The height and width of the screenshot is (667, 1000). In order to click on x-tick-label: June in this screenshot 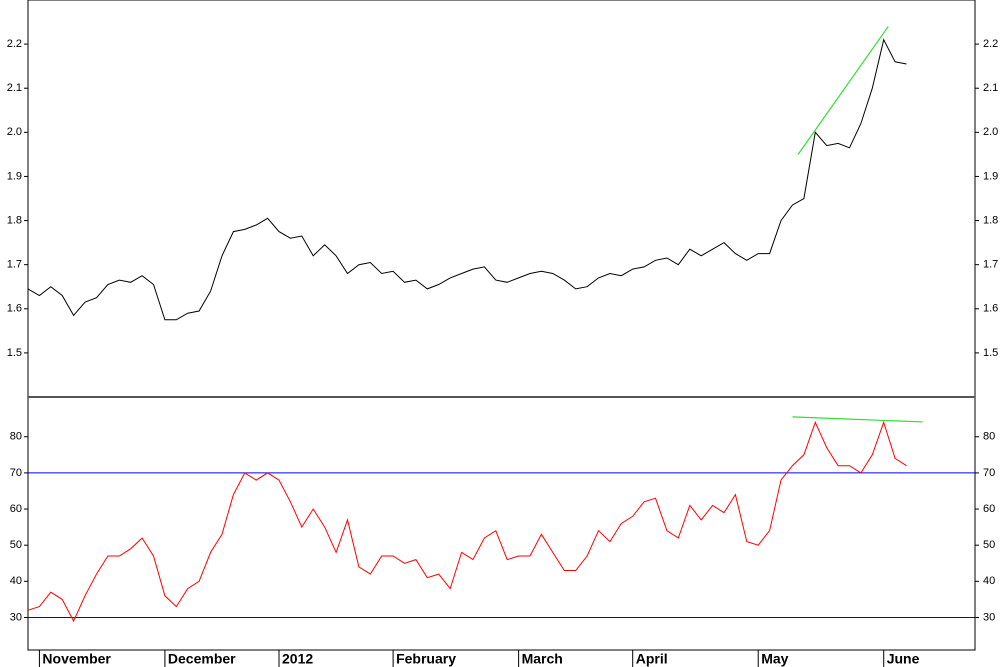, I will do `click(903, 659)`.